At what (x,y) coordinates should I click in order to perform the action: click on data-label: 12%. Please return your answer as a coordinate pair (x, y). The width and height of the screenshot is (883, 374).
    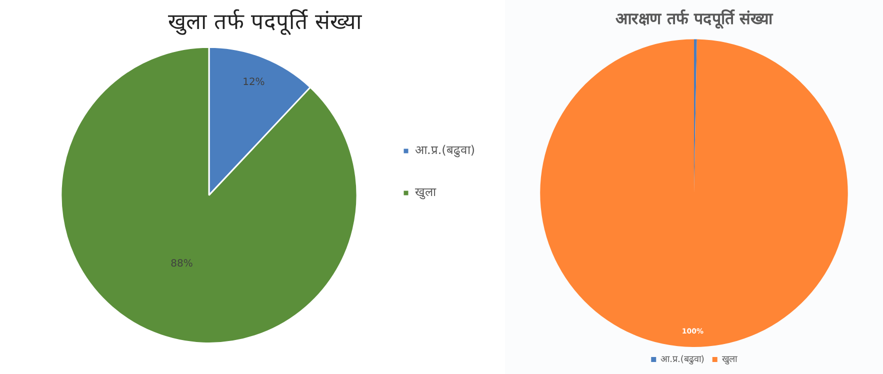
    Looking at the image, I should click on (253, 82).